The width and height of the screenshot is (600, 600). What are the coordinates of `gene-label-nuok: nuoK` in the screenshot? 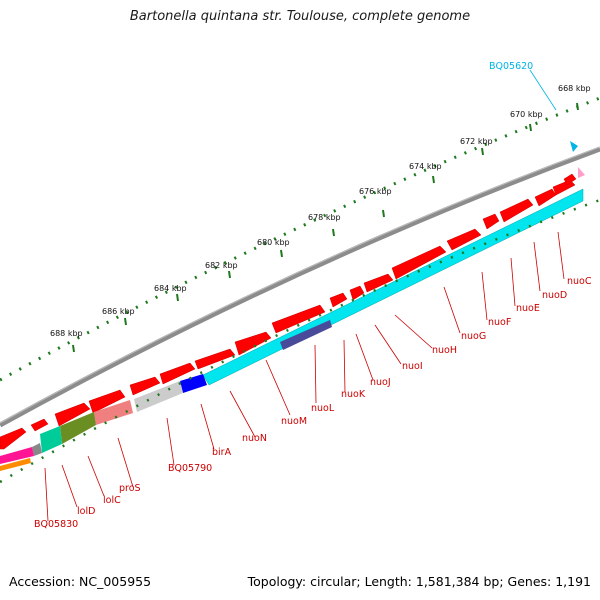 It's located at (353, 394).